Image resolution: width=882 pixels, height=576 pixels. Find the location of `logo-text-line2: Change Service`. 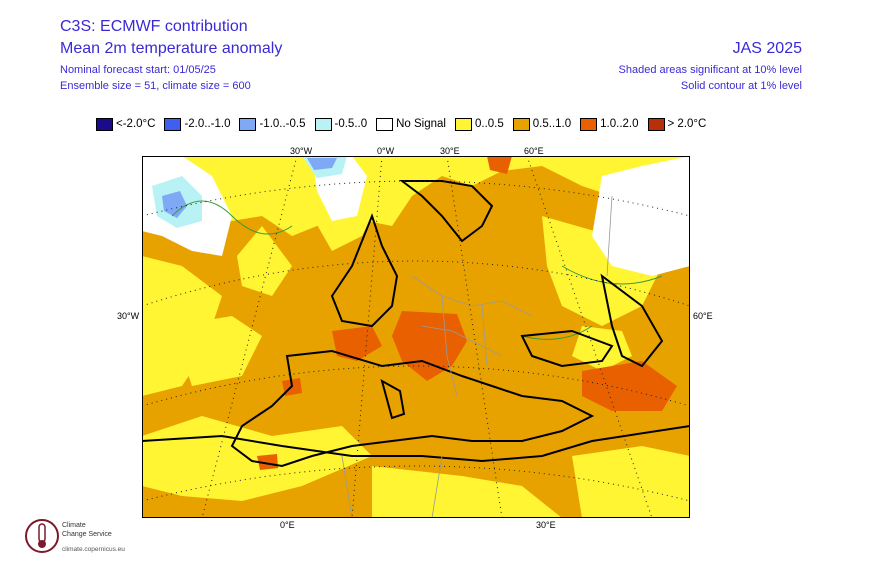

logo-text-line2: Change Service is located at coordinates (87, 534).